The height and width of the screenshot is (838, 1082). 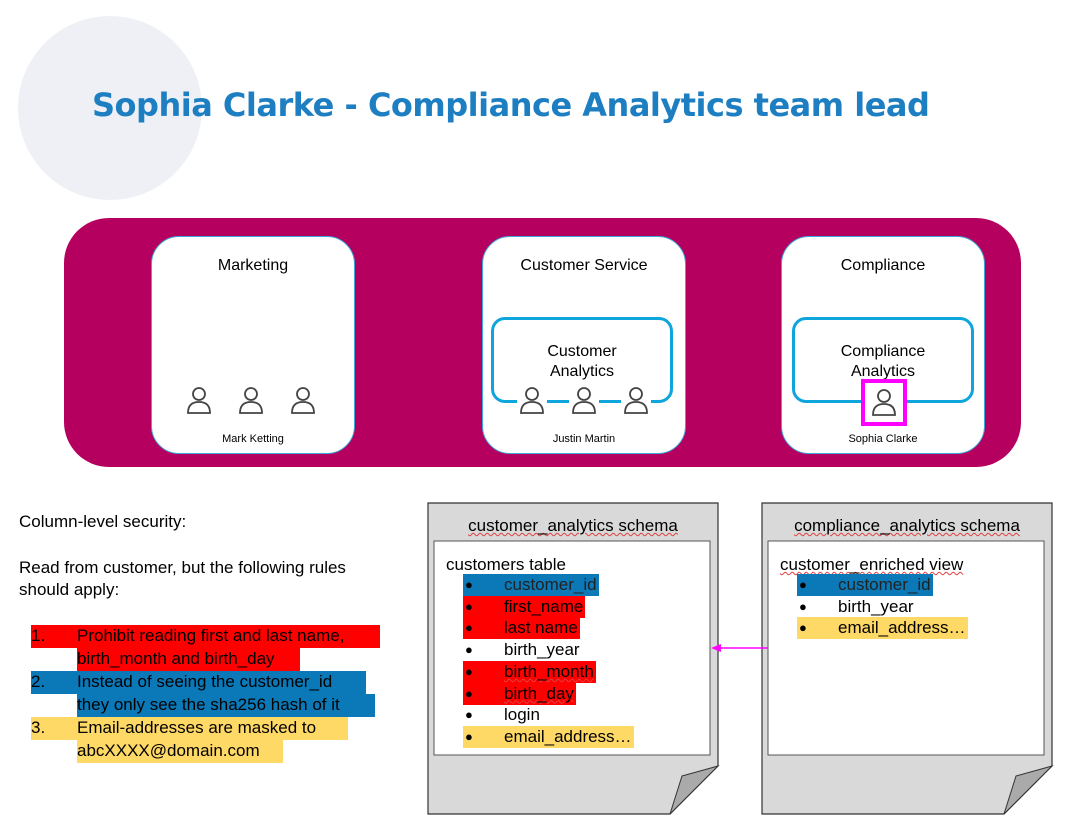 I want to click on team-title: Customer, so click(x=582, y=351).